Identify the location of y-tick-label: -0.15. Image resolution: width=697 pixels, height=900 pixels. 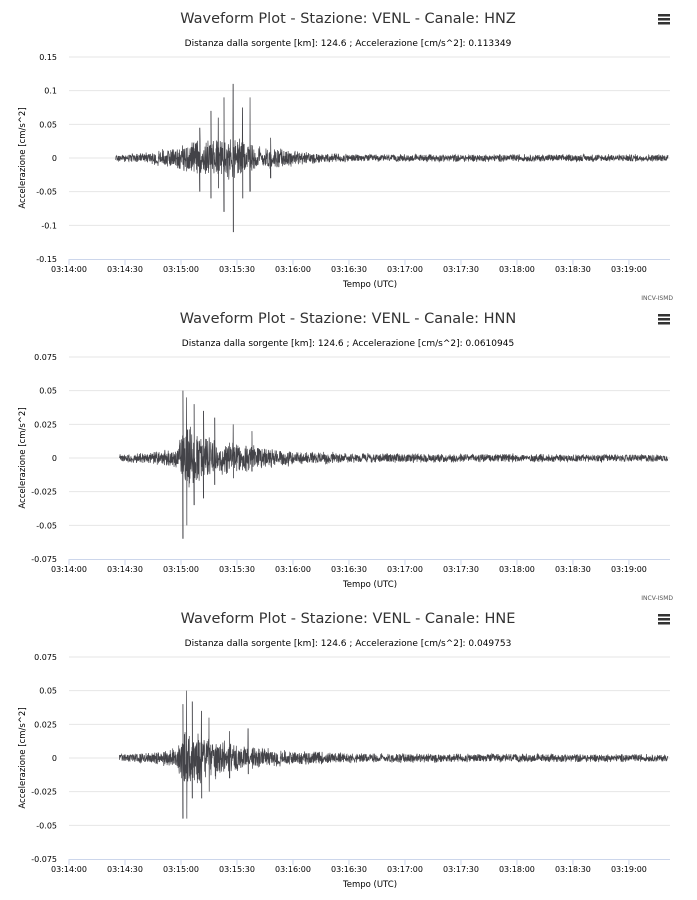
(46, 259).